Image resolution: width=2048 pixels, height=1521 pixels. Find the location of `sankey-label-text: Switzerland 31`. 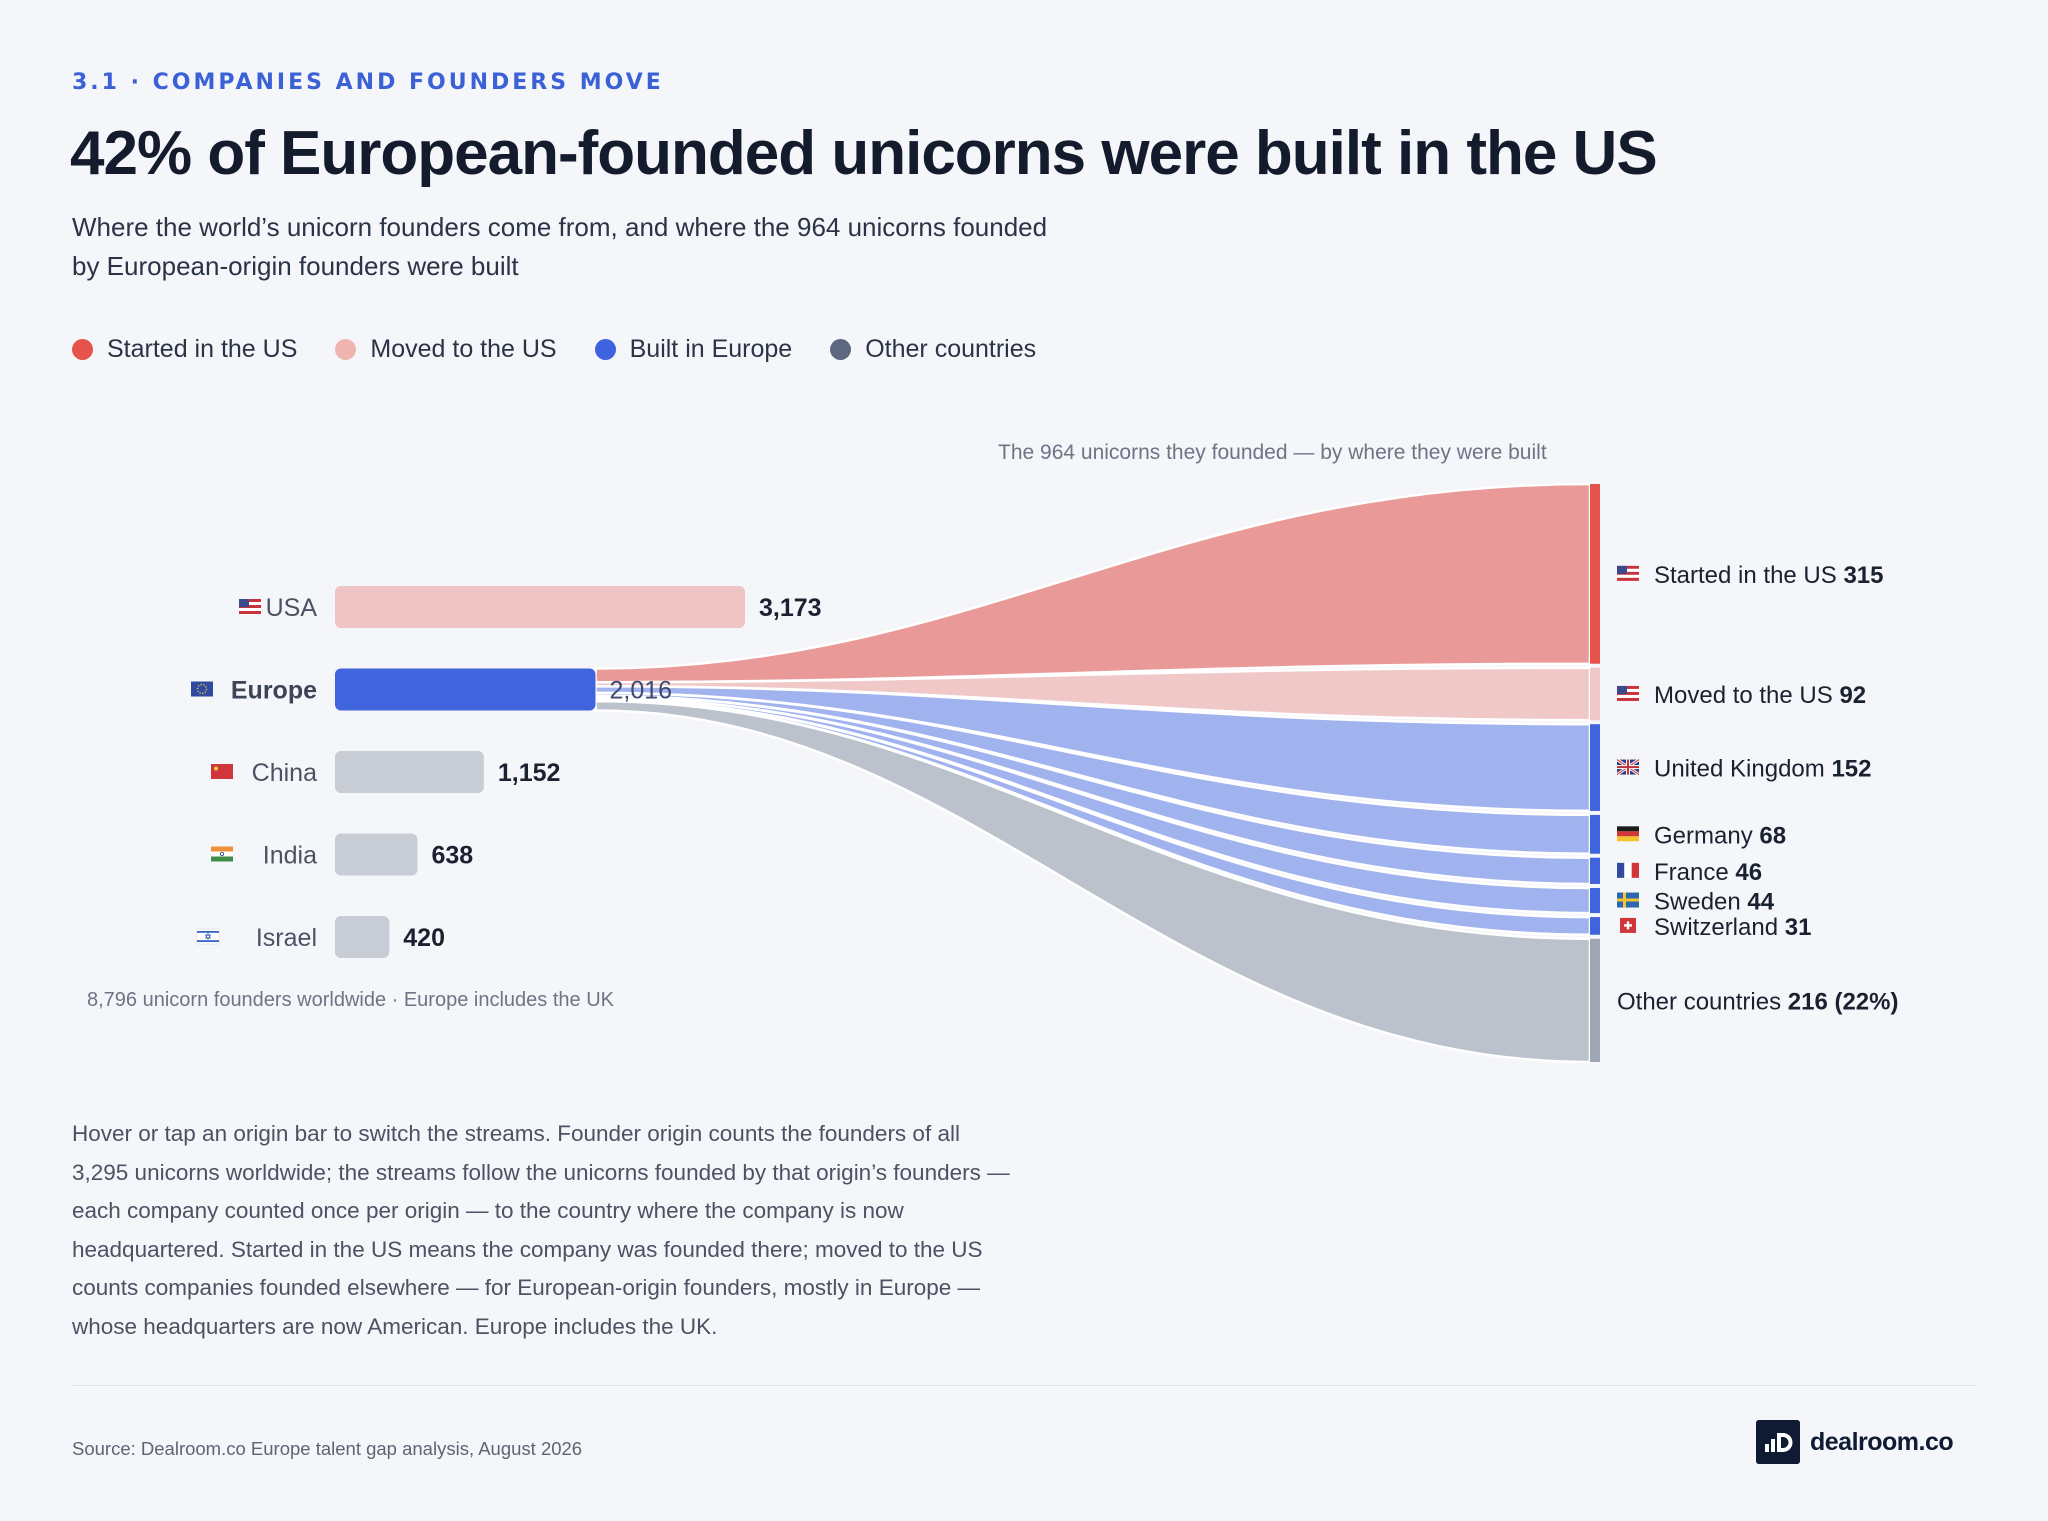

sankey-label-text: Switzerland 31 is located at coordinates (1732, 927).